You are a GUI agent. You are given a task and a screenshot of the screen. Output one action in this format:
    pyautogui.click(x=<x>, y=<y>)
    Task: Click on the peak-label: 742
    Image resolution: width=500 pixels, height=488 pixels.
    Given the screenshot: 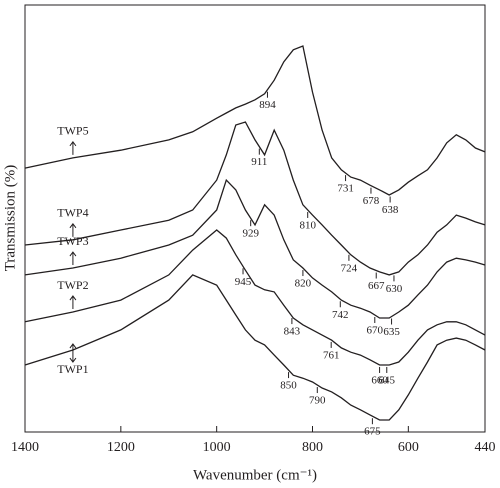 What is the action you would take?
    pyautogui.click(x=340, y=315)
    